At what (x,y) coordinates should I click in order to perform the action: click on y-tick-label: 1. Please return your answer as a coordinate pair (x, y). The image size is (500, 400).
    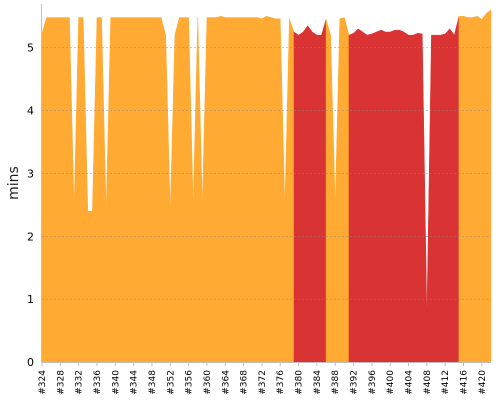
    Looking at the image, I should click on (30, 299).